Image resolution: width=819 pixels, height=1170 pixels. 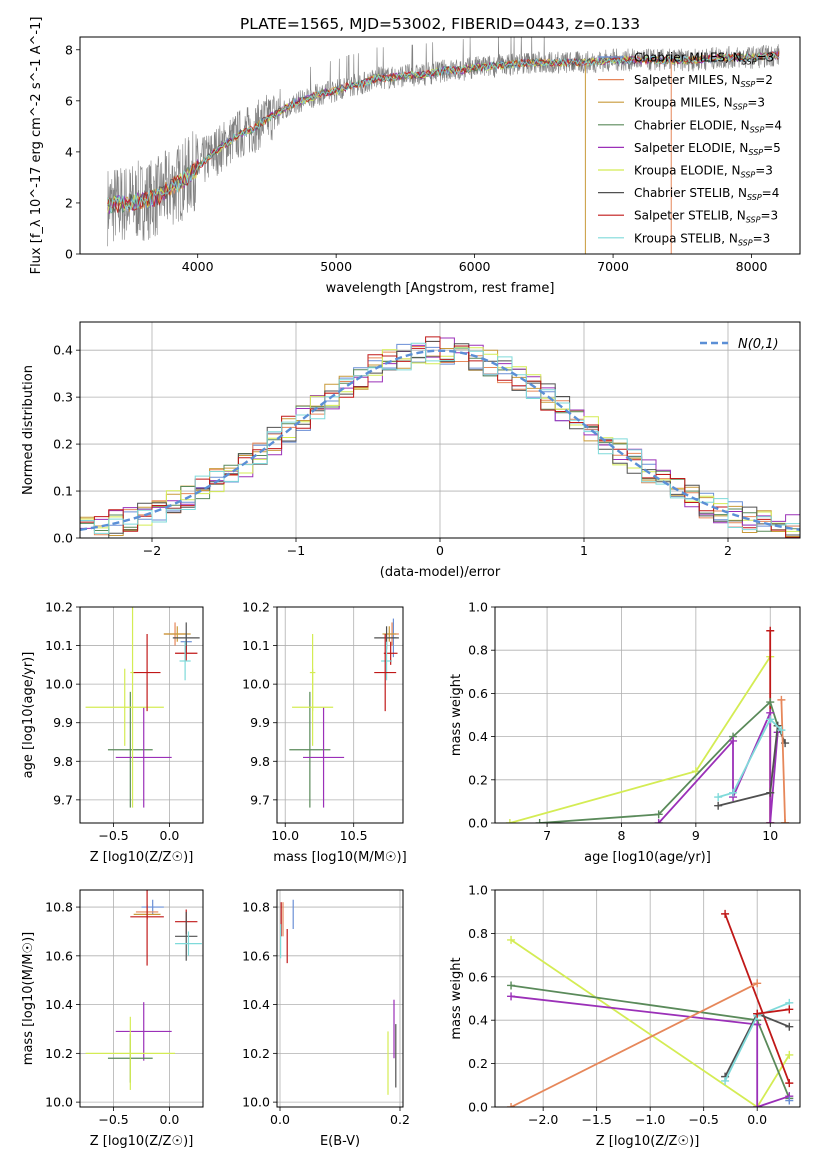 I want to click on y-tick-label: 10.4, so click(x=59, y=1004).